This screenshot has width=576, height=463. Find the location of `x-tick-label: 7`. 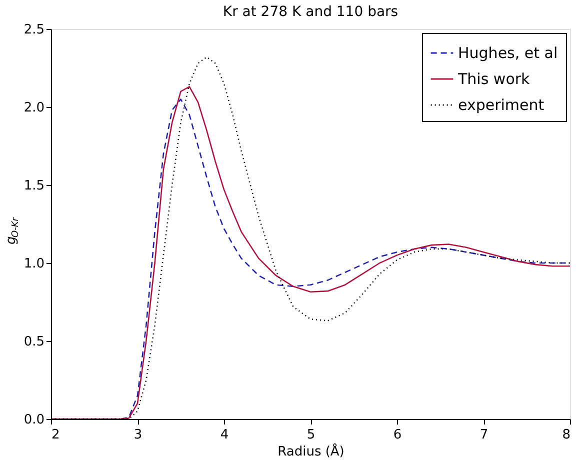

x-tick-label: 7 is located at coordinates (484, 435).